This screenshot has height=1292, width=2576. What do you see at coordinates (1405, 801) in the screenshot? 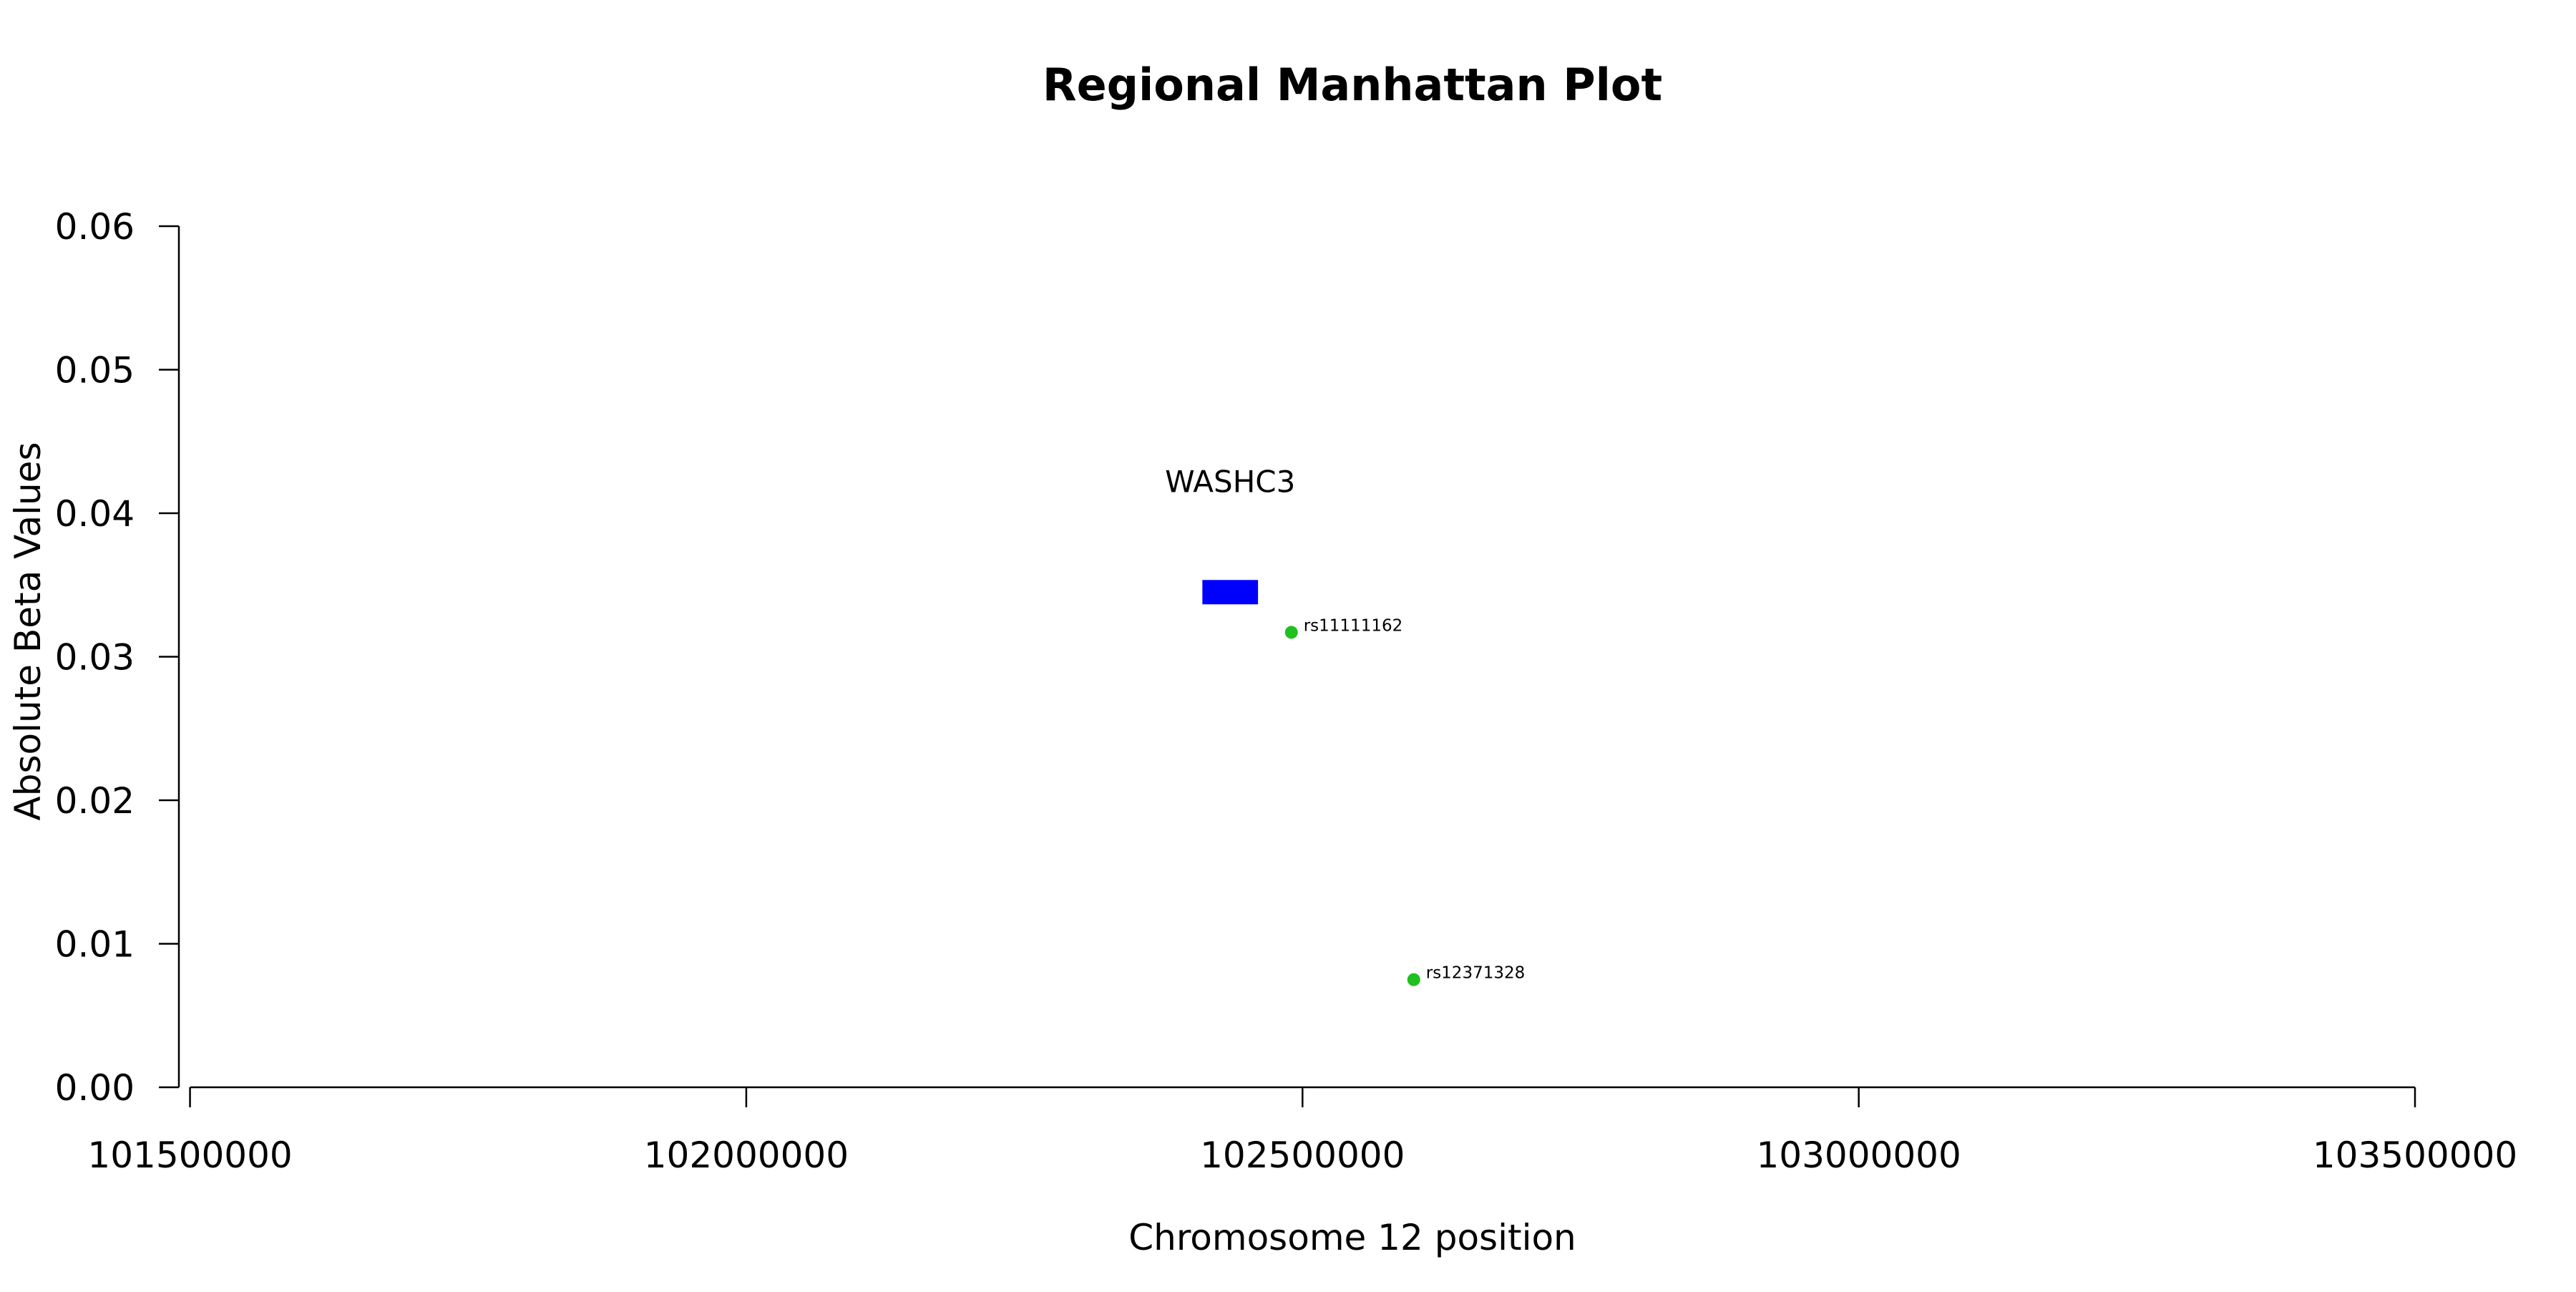
I see `snp-points-layer: rs11111162 rs12371328` at bounding box center [1405, 801].